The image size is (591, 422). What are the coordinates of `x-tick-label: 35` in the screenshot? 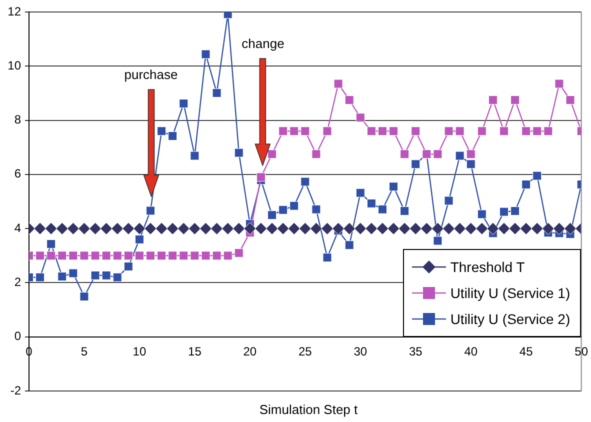 It's located at (415, 351).